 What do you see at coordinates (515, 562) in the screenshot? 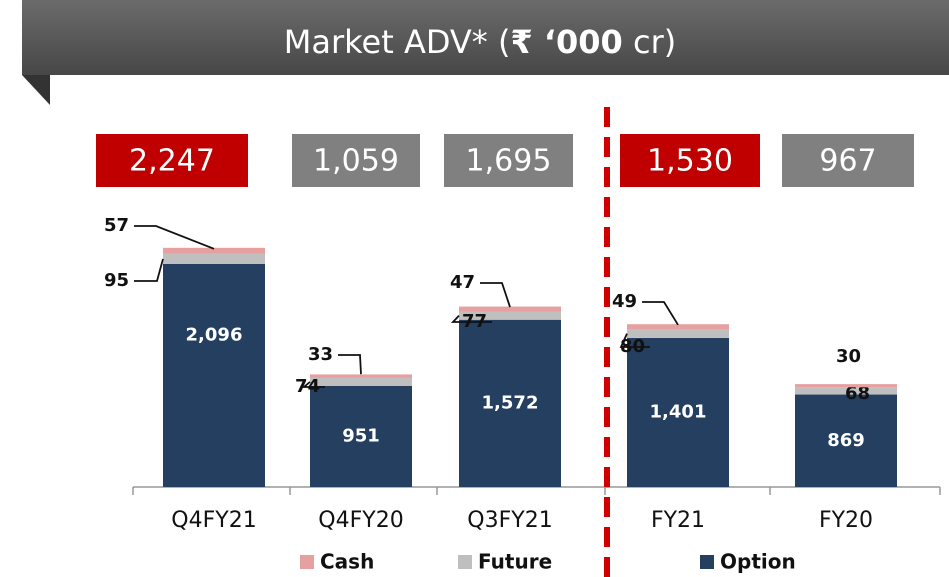
I see `legend-label: Future` at bounding box center [515, 562].